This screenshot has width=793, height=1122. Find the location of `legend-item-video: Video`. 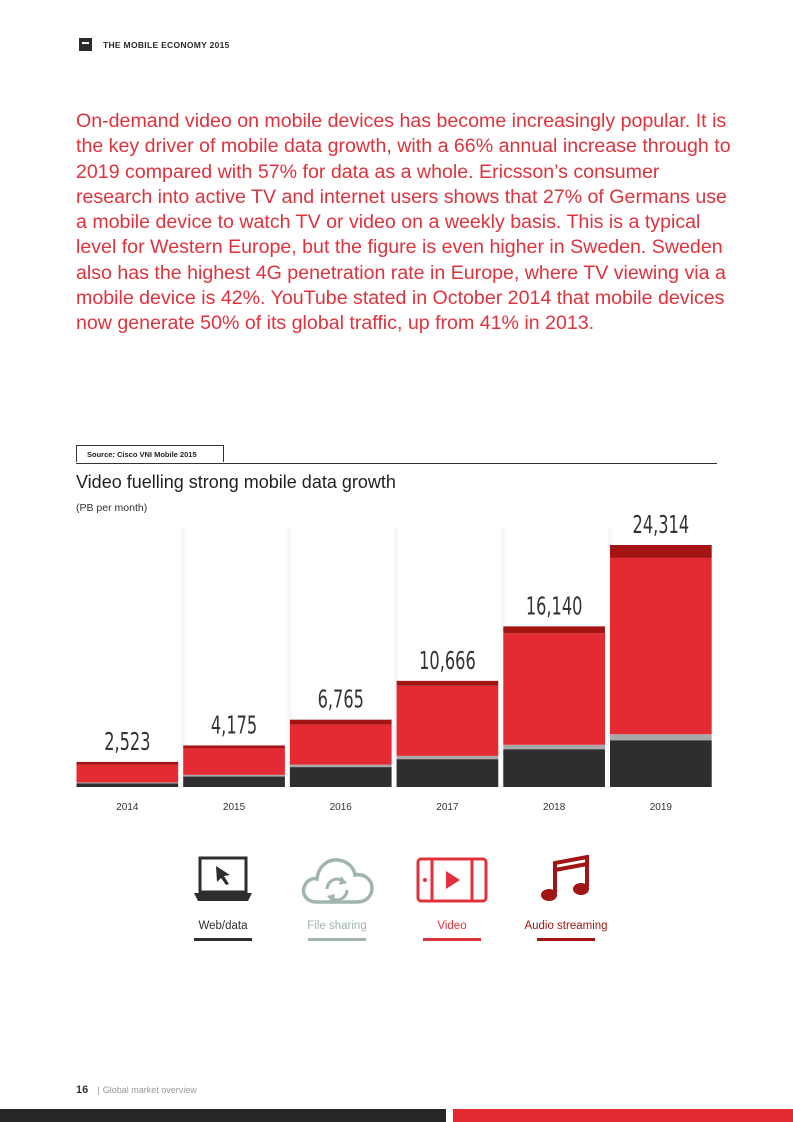

legend-item-video: Video is located at coordinates (452, 895).